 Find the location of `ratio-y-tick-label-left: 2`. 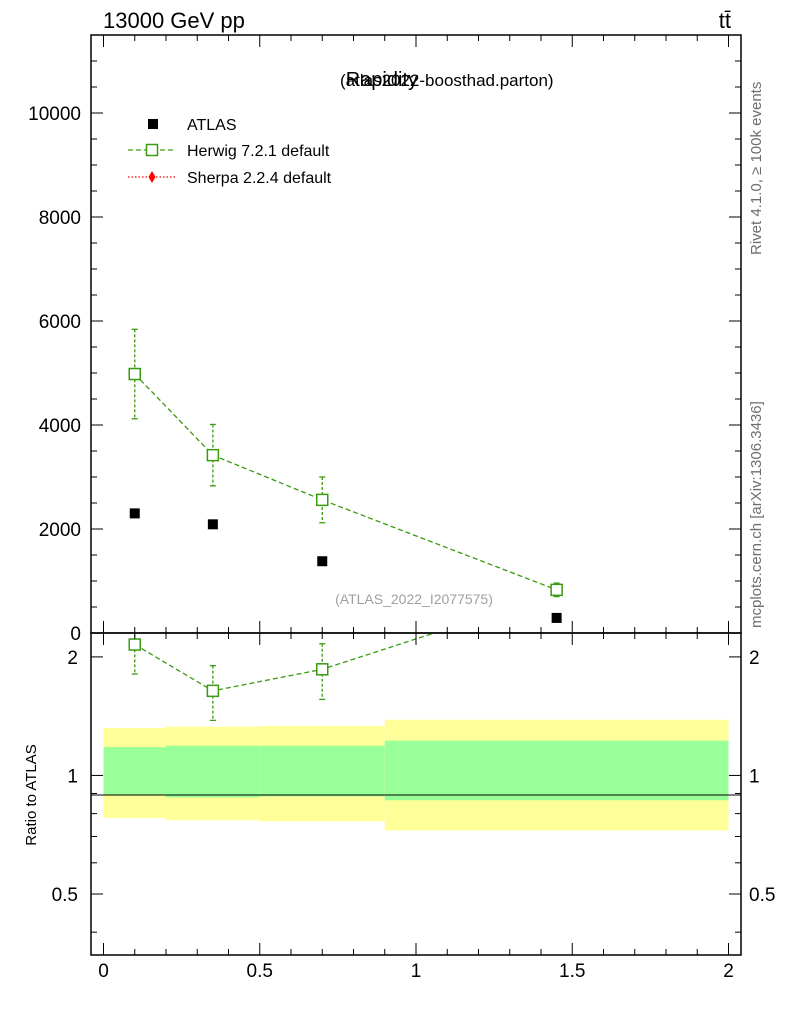

ratio-y-tick-label-left: 2 is located at coordinates (72, 658).